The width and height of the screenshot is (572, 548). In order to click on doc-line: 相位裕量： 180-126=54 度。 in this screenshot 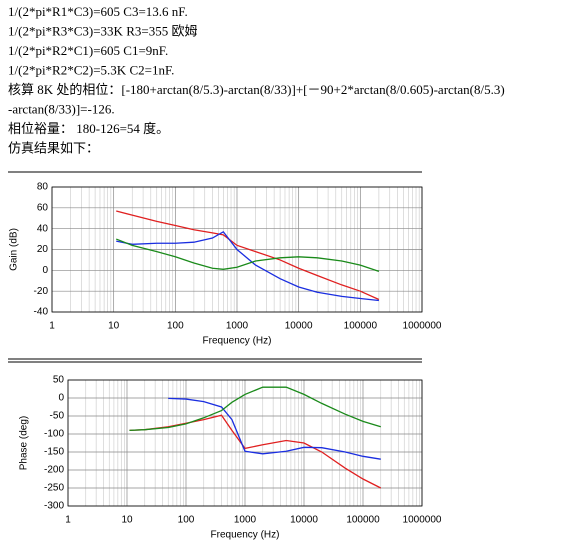, I will do `click(88, 128)`.